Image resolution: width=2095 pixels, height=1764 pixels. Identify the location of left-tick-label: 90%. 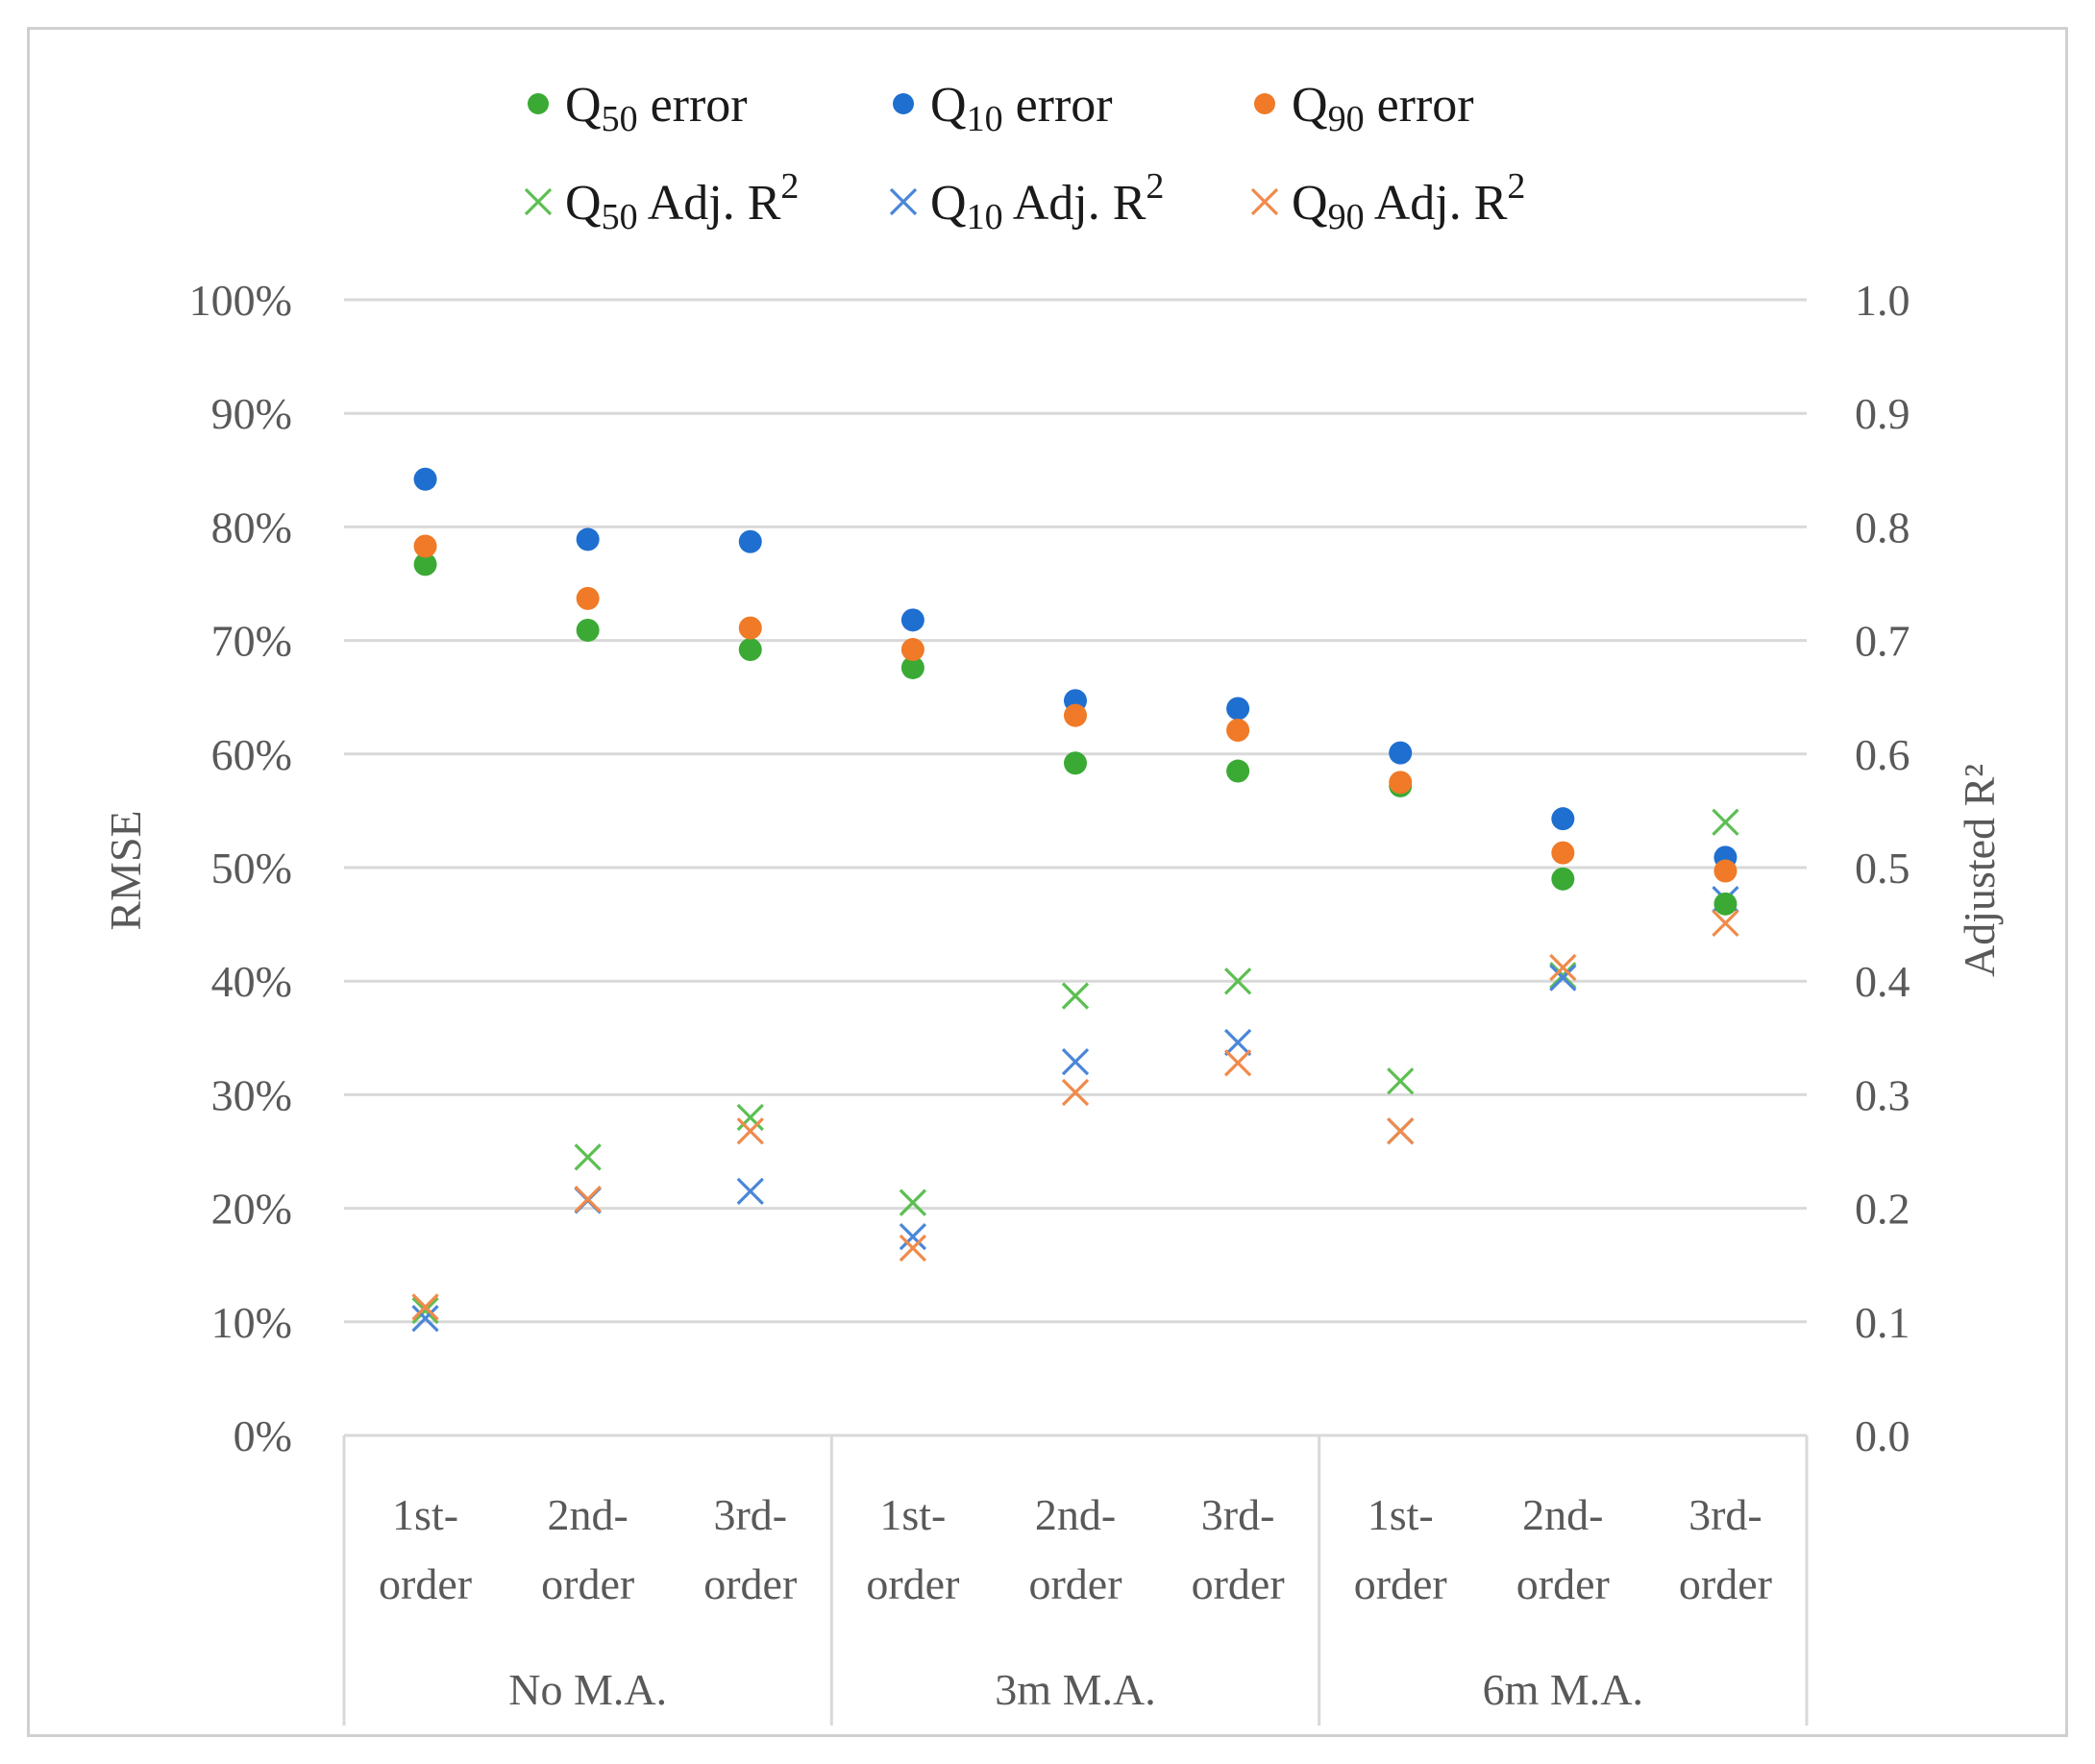
(251, 414).